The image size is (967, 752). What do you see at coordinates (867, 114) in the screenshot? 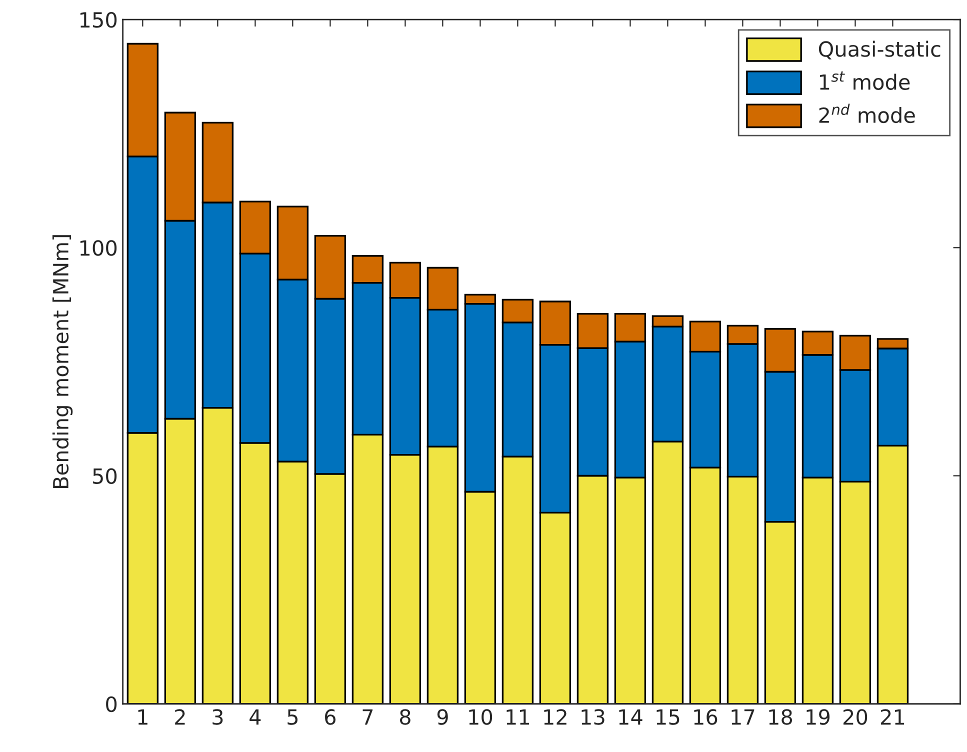
I see `legend-label: 2$^{nd}$ mode` at bounding box center [867, 114].